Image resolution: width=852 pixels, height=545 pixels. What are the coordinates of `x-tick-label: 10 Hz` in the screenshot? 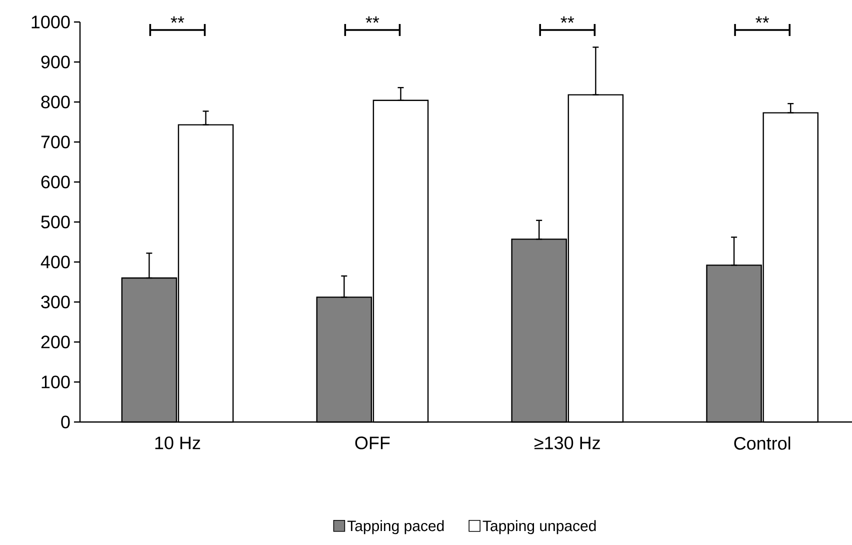 It's located at (177, 443).